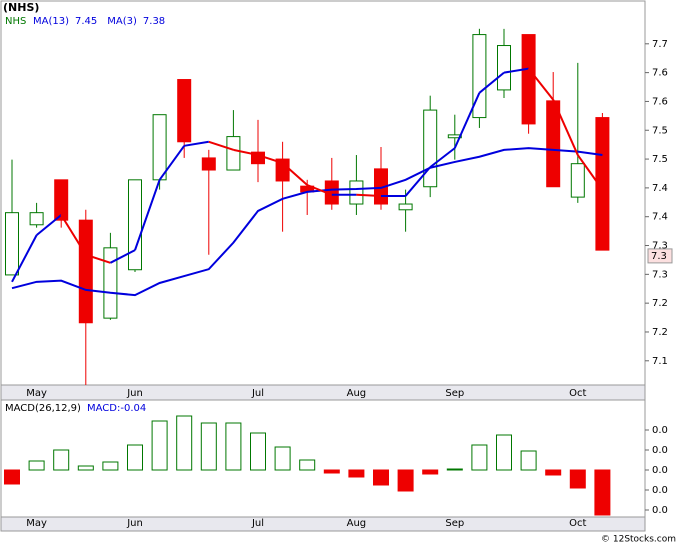 The height and width of the screenshot is (546, 680). I want to click on footer: © 12Stocks.com, so click(638, 540).